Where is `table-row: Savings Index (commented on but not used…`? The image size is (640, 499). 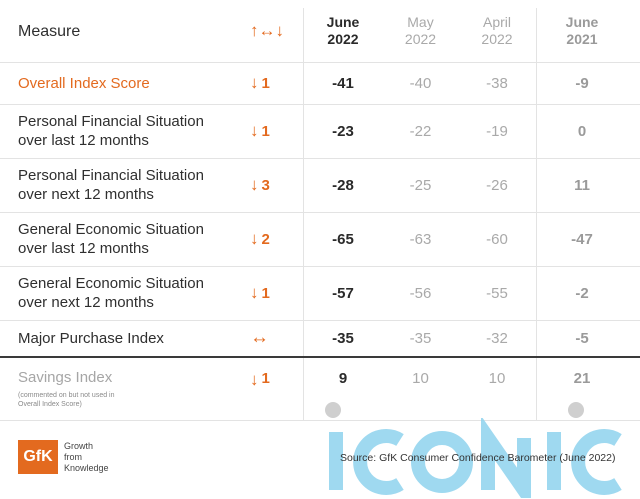 table-row: Savings Index (commented on but not used… is located at coordinates (320, 389).